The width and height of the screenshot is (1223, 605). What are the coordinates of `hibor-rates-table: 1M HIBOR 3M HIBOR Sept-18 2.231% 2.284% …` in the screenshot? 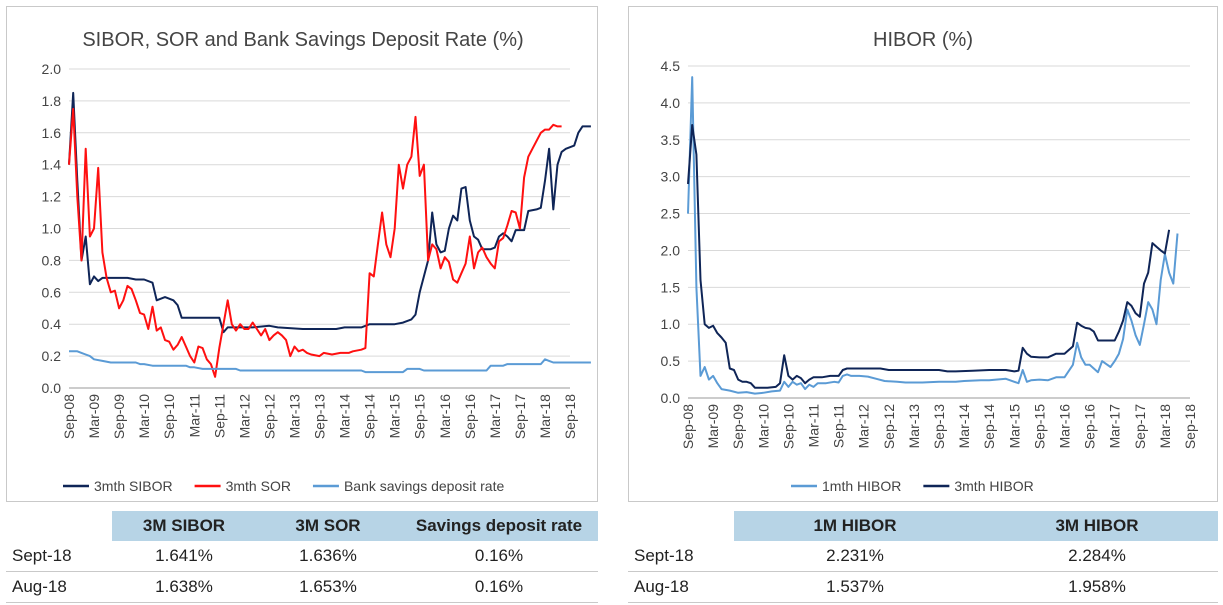 It's located at (923, 557).